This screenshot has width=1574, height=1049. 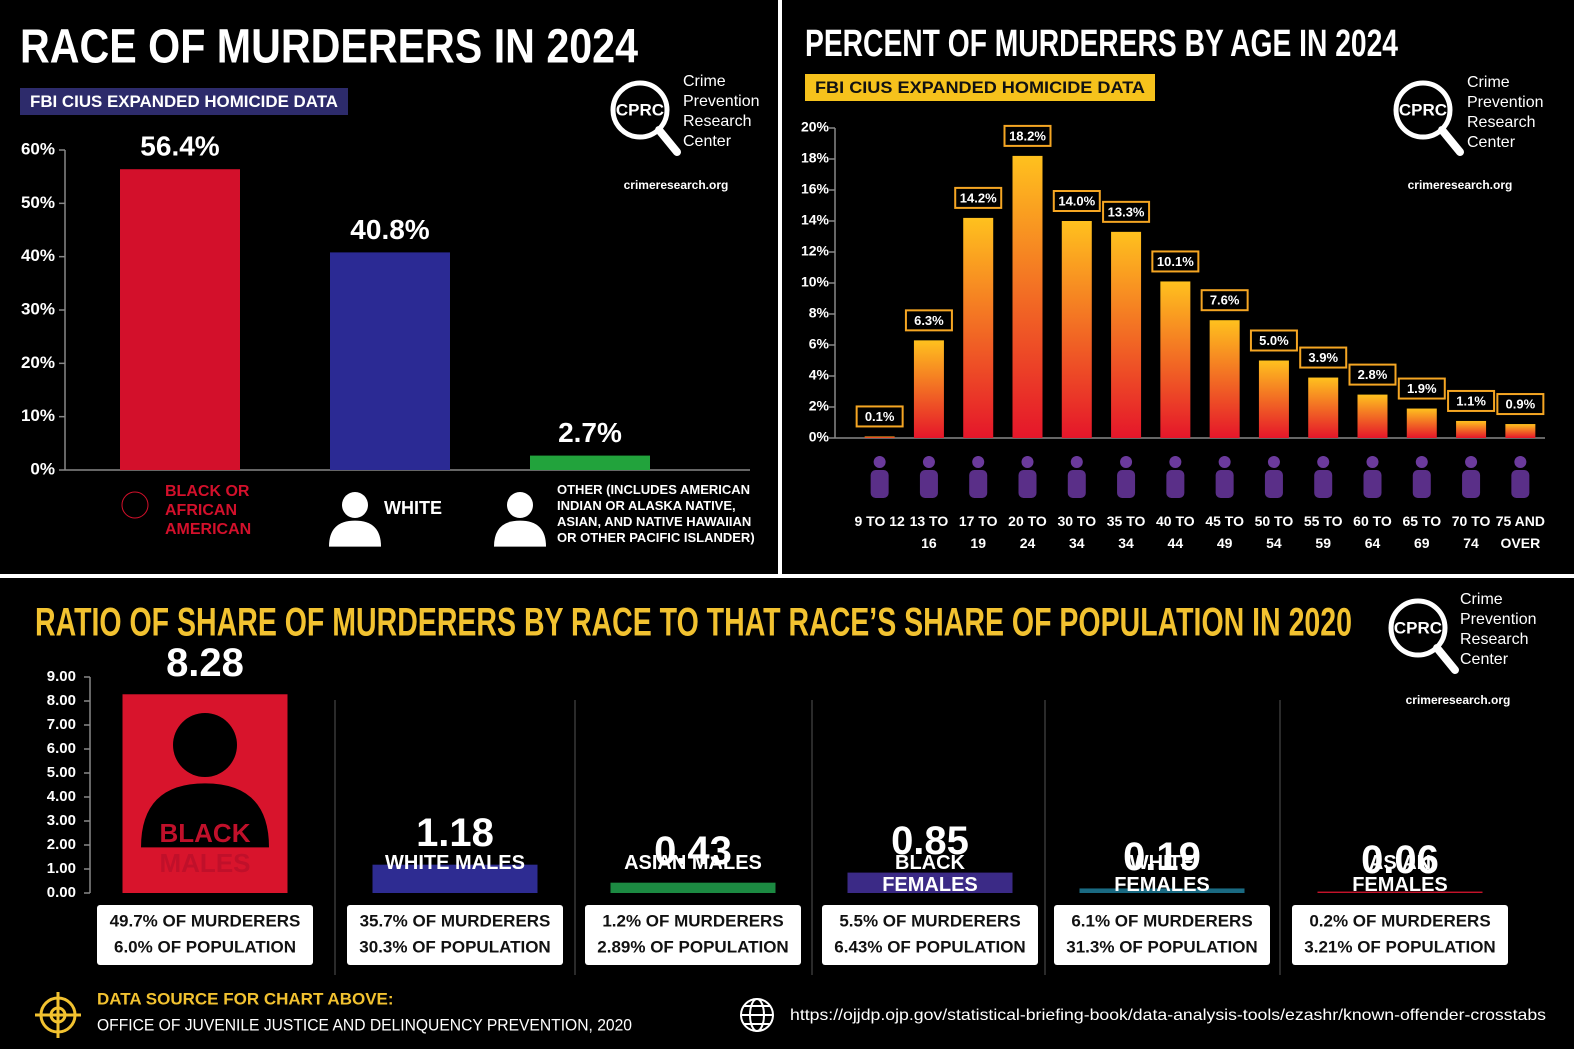 What do you see at coordinates (692, 946) in the screenshot?
I see `annotation-text: 2.89% OF POPULATION` at bounding box center [692, 946].